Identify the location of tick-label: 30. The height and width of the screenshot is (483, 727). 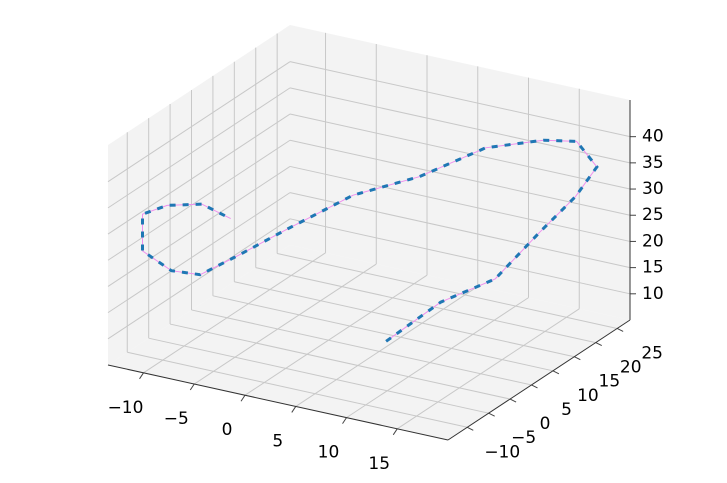
(653, 189).